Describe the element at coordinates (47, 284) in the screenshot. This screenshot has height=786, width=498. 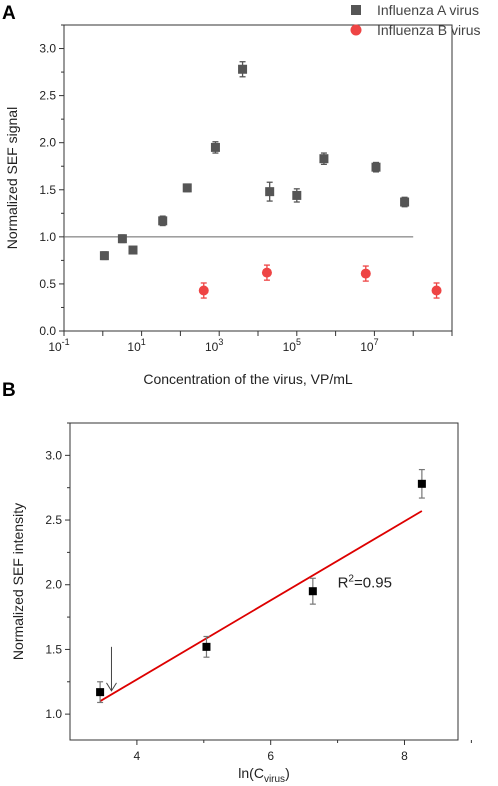
I see `y-tick-label: 0.5` at that location.